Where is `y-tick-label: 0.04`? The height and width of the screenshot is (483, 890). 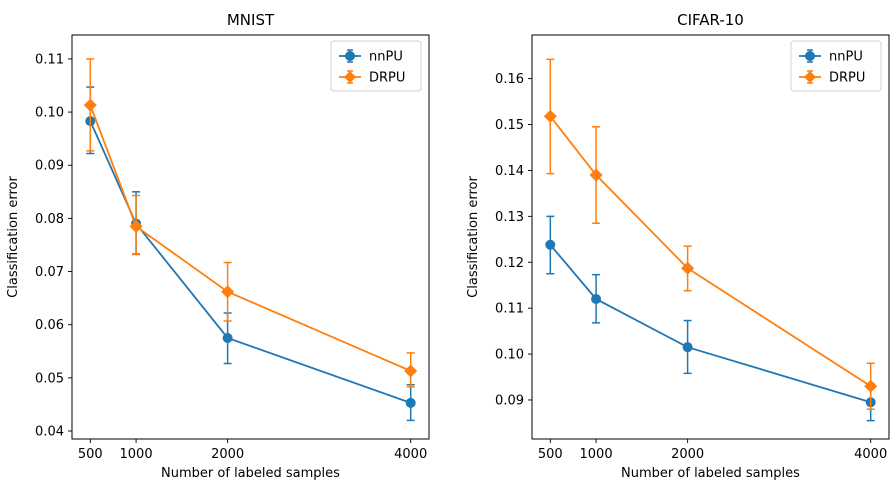 y-tick-label: 0.04 is located at coordinates (49, 432).